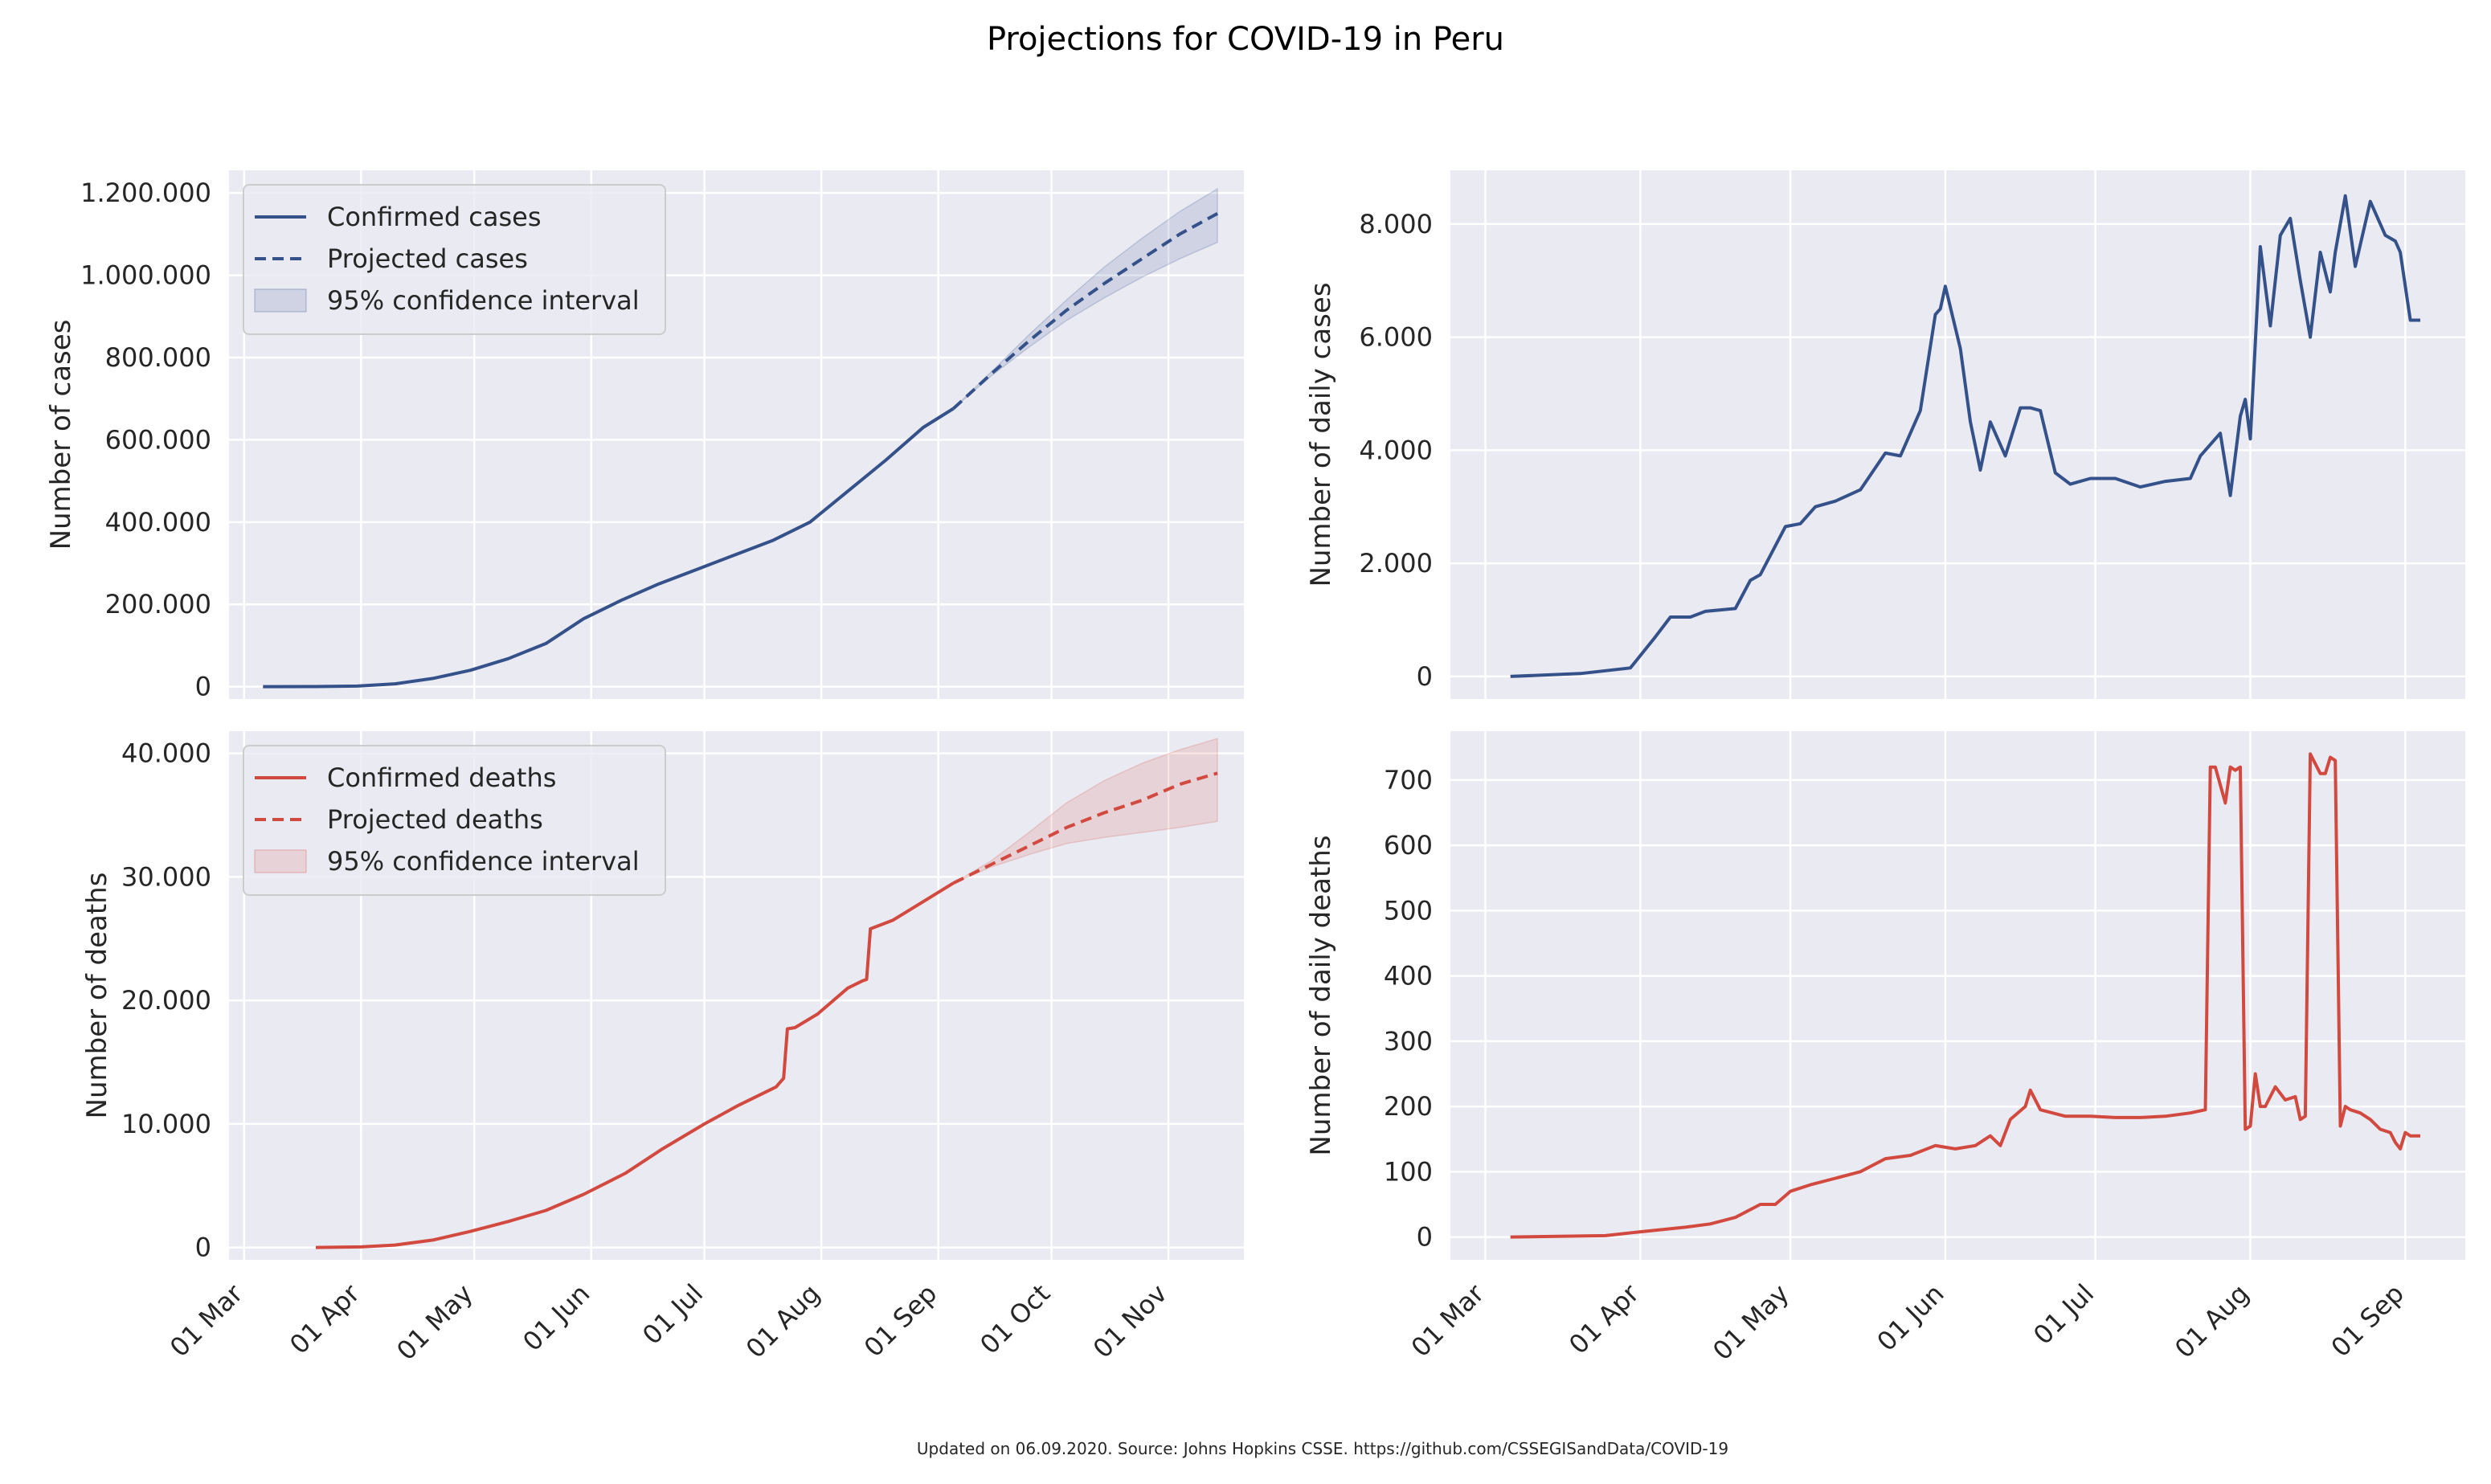  Describe the element at coordinates (61, 435) in the screenshot. I see `y-axis-label: Number of cases` at that location.